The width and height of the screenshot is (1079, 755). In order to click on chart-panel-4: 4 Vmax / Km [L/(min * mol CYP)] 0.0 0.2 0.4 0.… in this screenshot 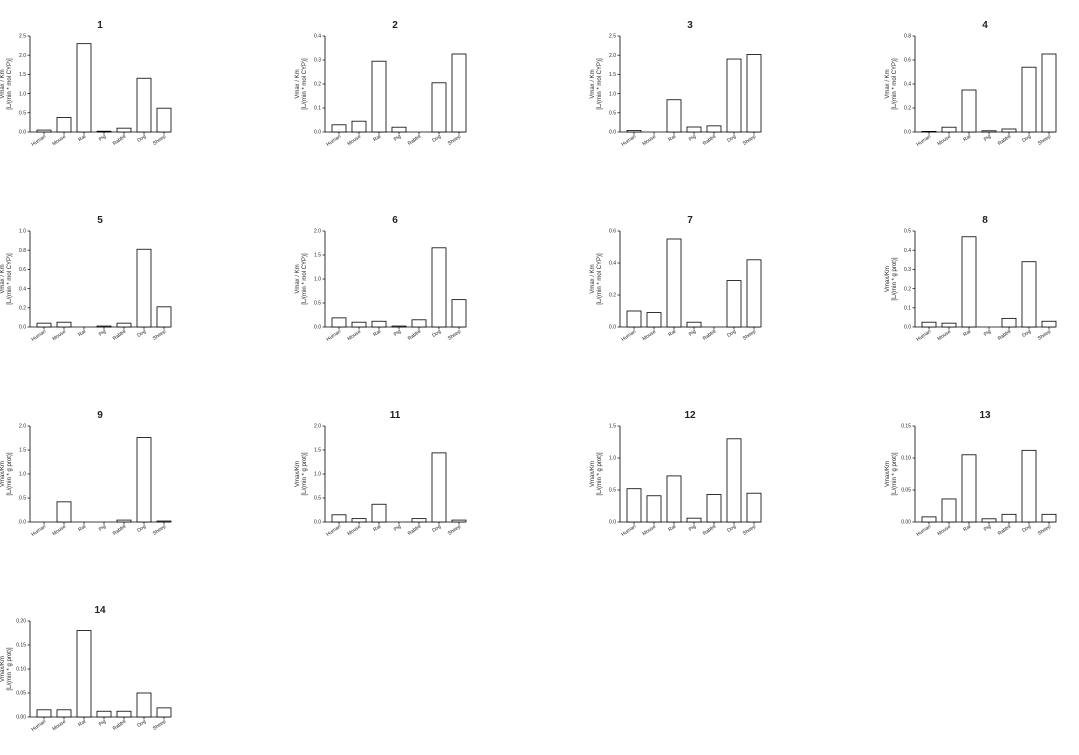, I will do `click(971, 84)`.